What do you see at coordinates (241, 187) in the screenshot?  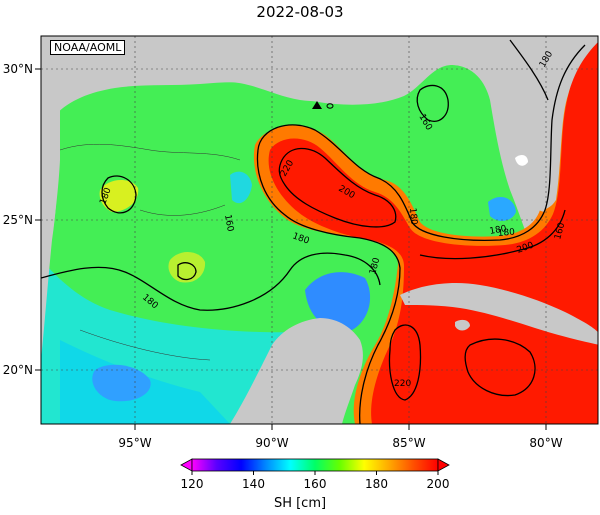 I see `cyan-west-blob` at bounding box center [241, 187].